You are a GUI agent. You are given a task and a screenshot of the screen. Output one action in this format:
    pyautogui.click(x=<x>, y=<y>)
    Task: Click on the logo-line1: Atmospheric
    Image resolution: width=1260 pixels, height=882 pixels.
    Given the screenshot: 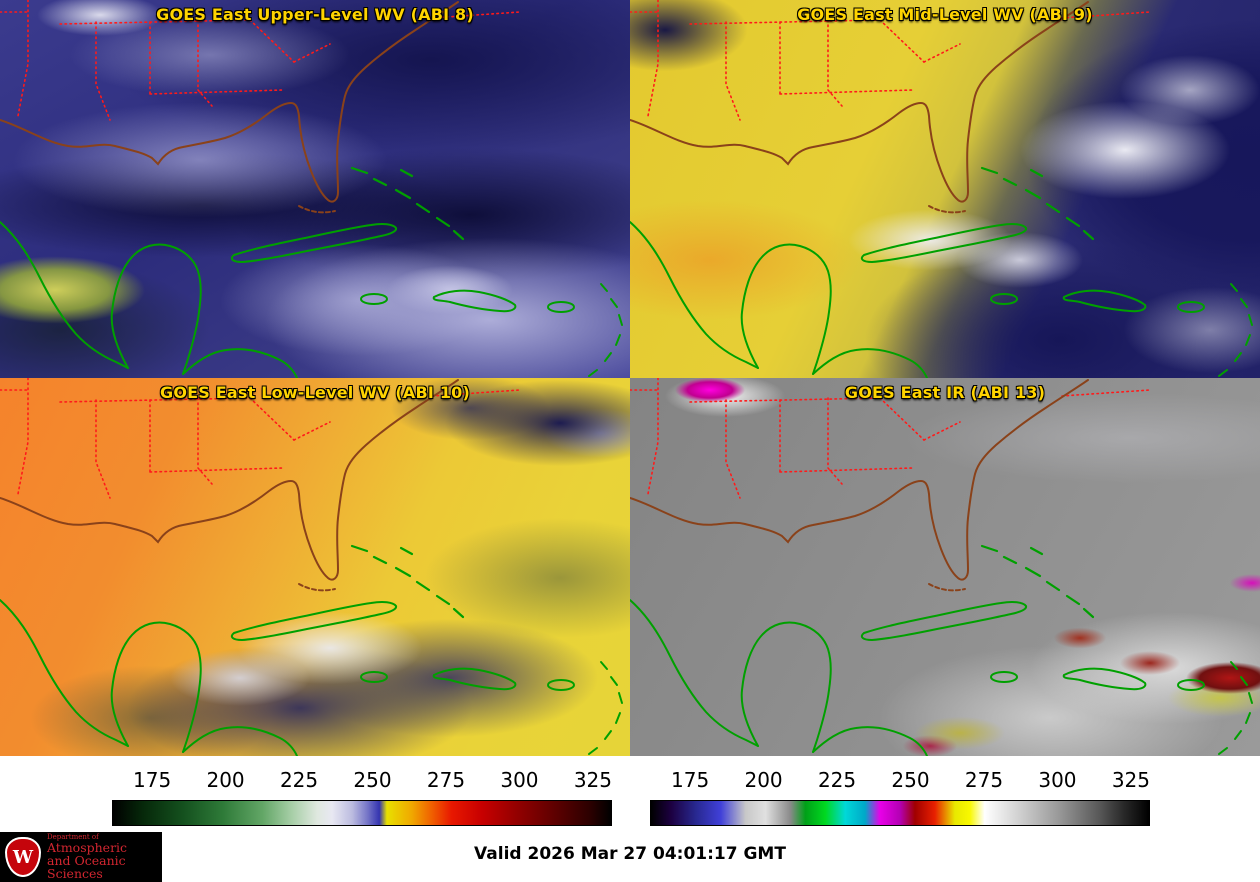 What is the action you would take?
    pyautogui.click(x=87, y=847)
    